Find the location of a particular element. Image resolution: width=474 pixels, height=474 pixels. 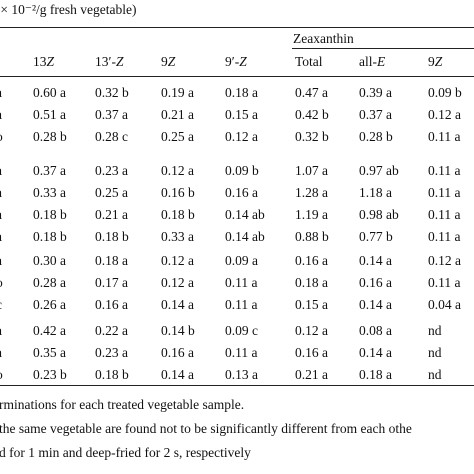

table-cell: 0.09 c is located at coordinates (241, 330).